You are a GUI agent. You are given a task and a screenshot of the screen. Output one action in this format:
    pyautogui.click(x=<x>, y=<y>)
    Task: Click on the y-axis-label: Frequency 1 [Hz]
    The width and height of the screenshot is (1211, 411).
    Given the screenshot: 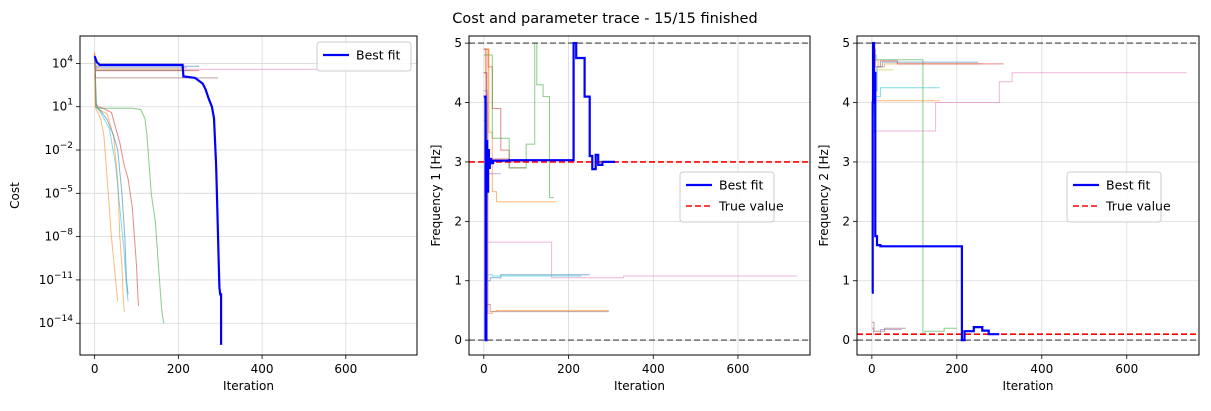 What is the action you would take?
    pyautogui.click(x=436, y=196)
    